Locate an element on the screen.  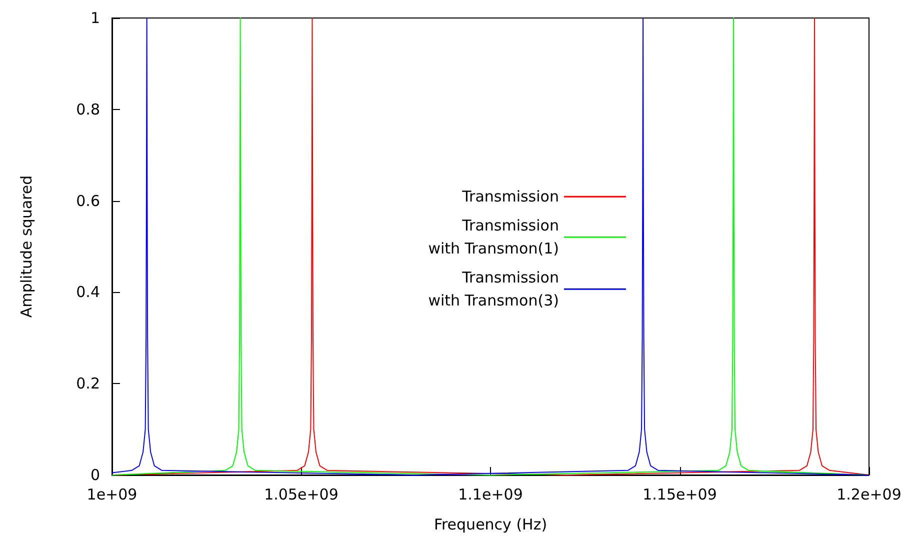
y-tick-label: 0.6 is located at coordinates (88, 201).